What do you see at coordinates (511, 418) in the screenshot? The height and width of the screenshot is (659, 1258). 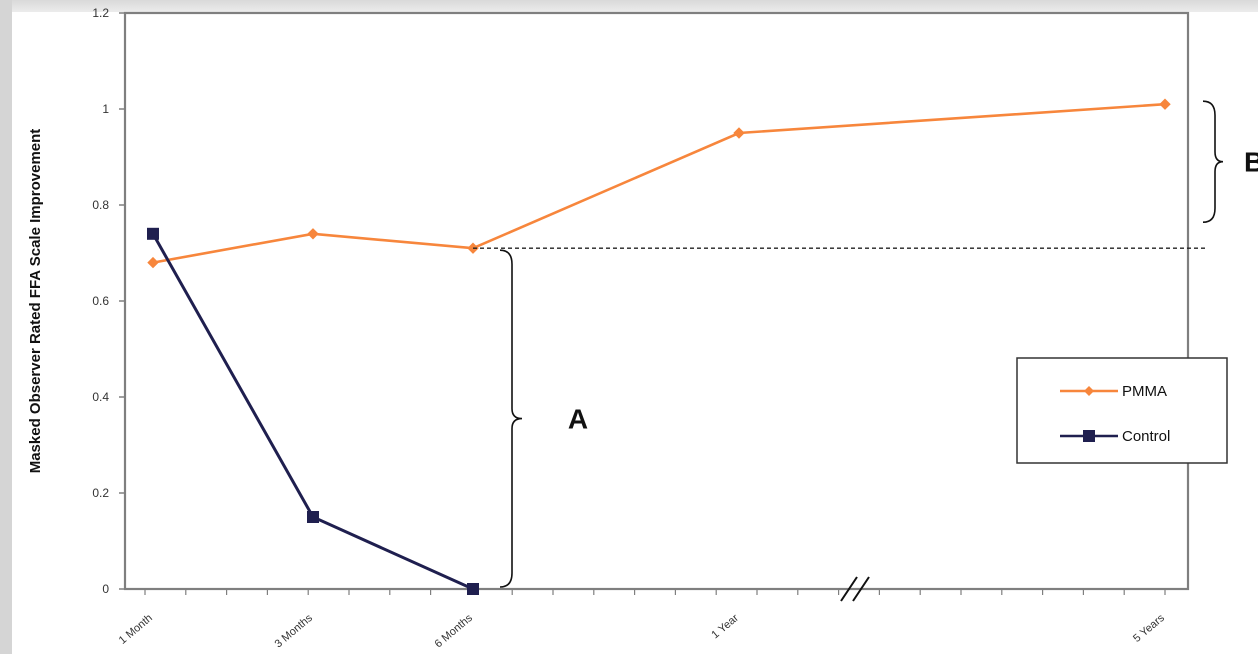 I see `brace-a` at bounding box center [511, 418].